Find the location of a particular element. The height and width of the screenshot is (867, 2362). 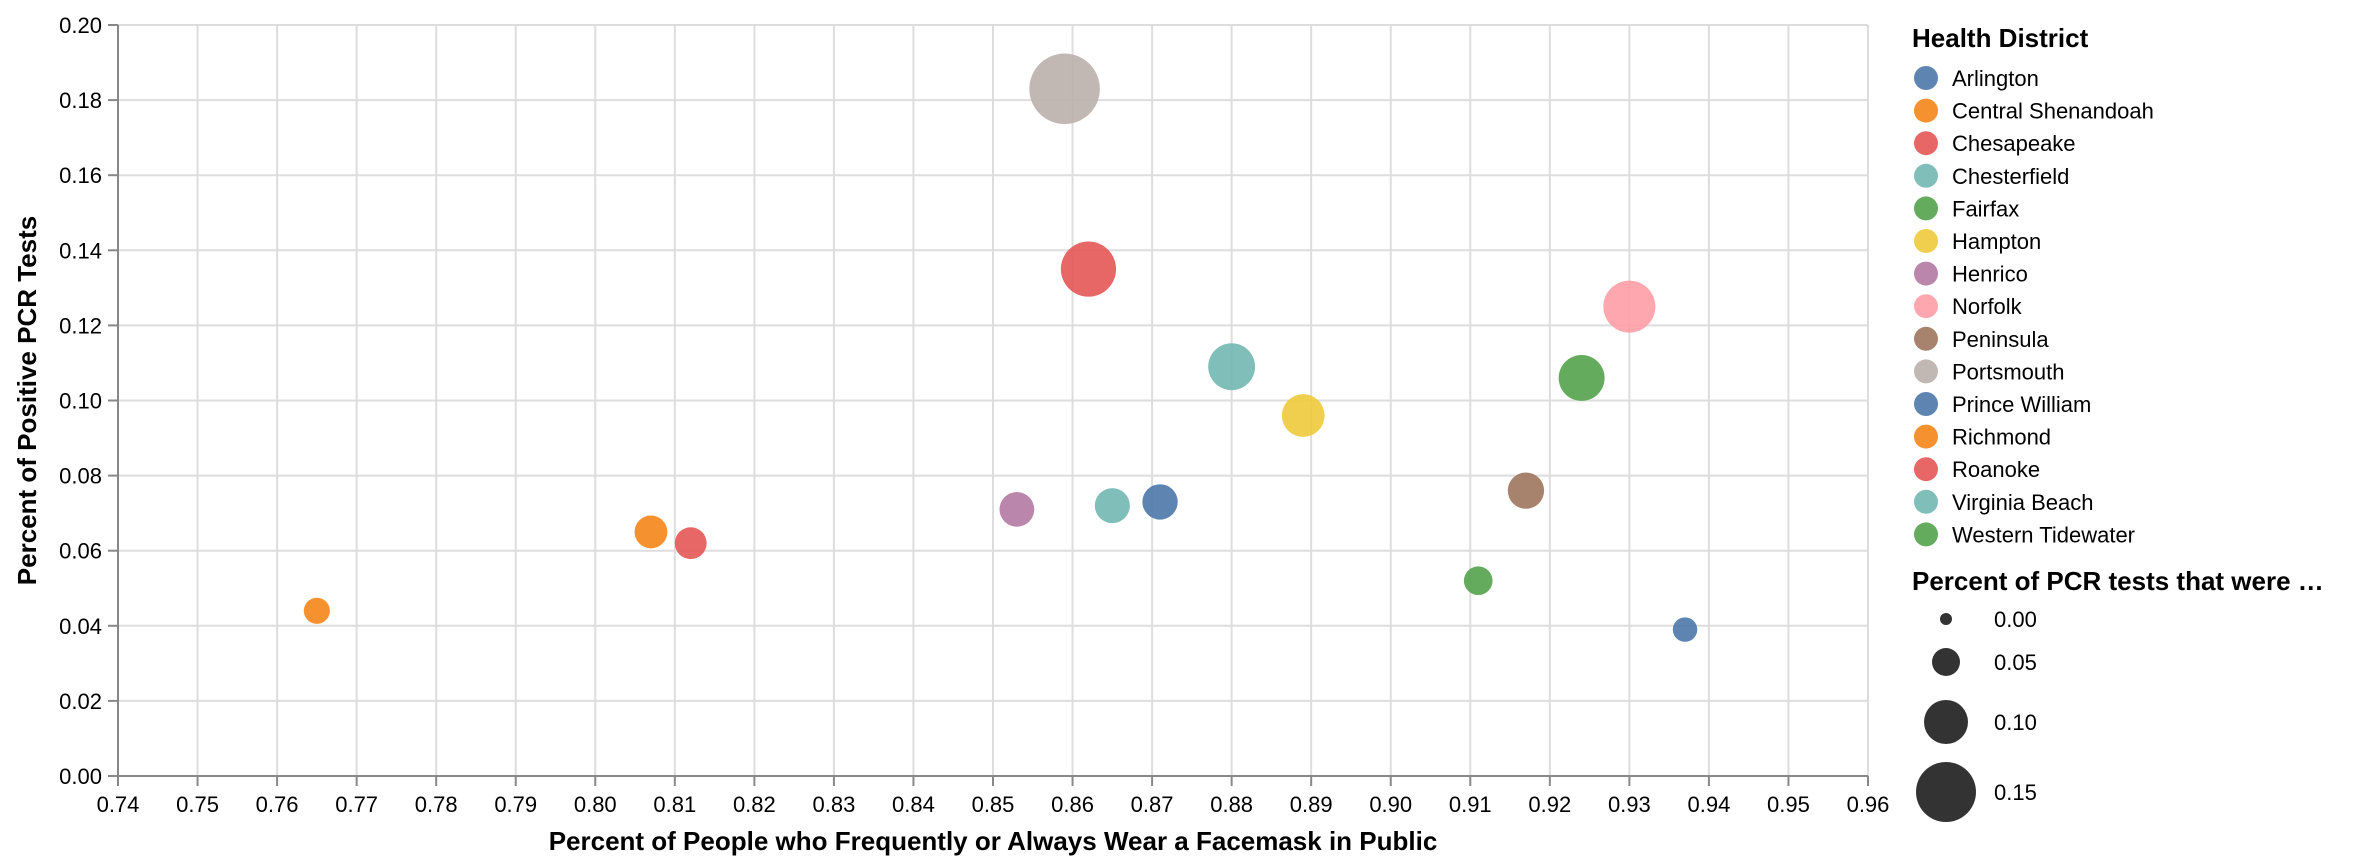

x-tick-label: 0.80 is located at coordinates (595, 804).